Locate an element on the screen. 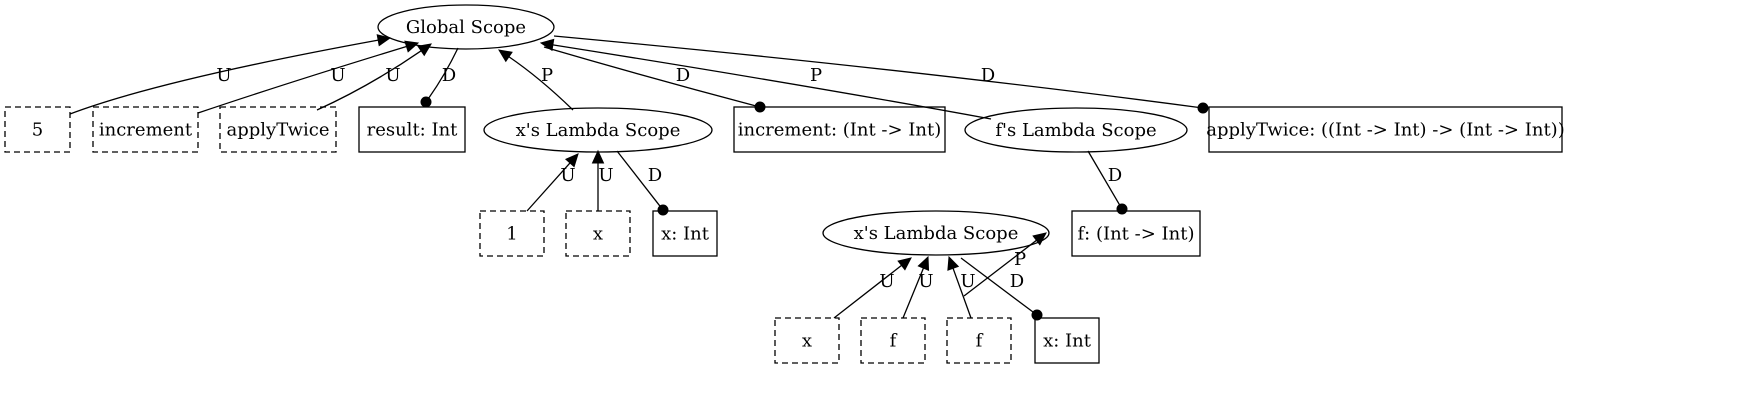 The width and height of the screenshot is (1742, 407). node-flambda-label: f's Lambda Scope is located at coordinates (1075, 130).